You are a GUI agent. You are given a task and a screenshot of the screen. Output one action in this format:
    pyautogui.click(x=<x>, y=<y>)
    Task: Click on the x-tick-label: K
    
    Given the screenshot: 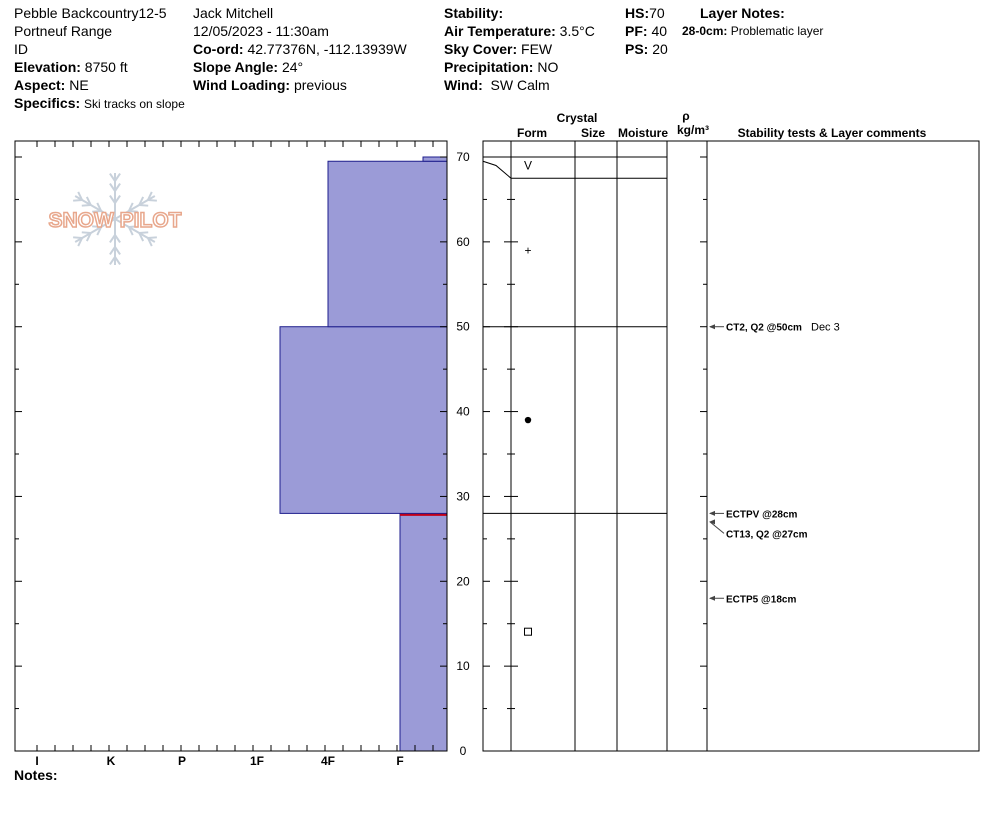 What is the action you would take?
    pyautogui.click(x=111, y=761)
    